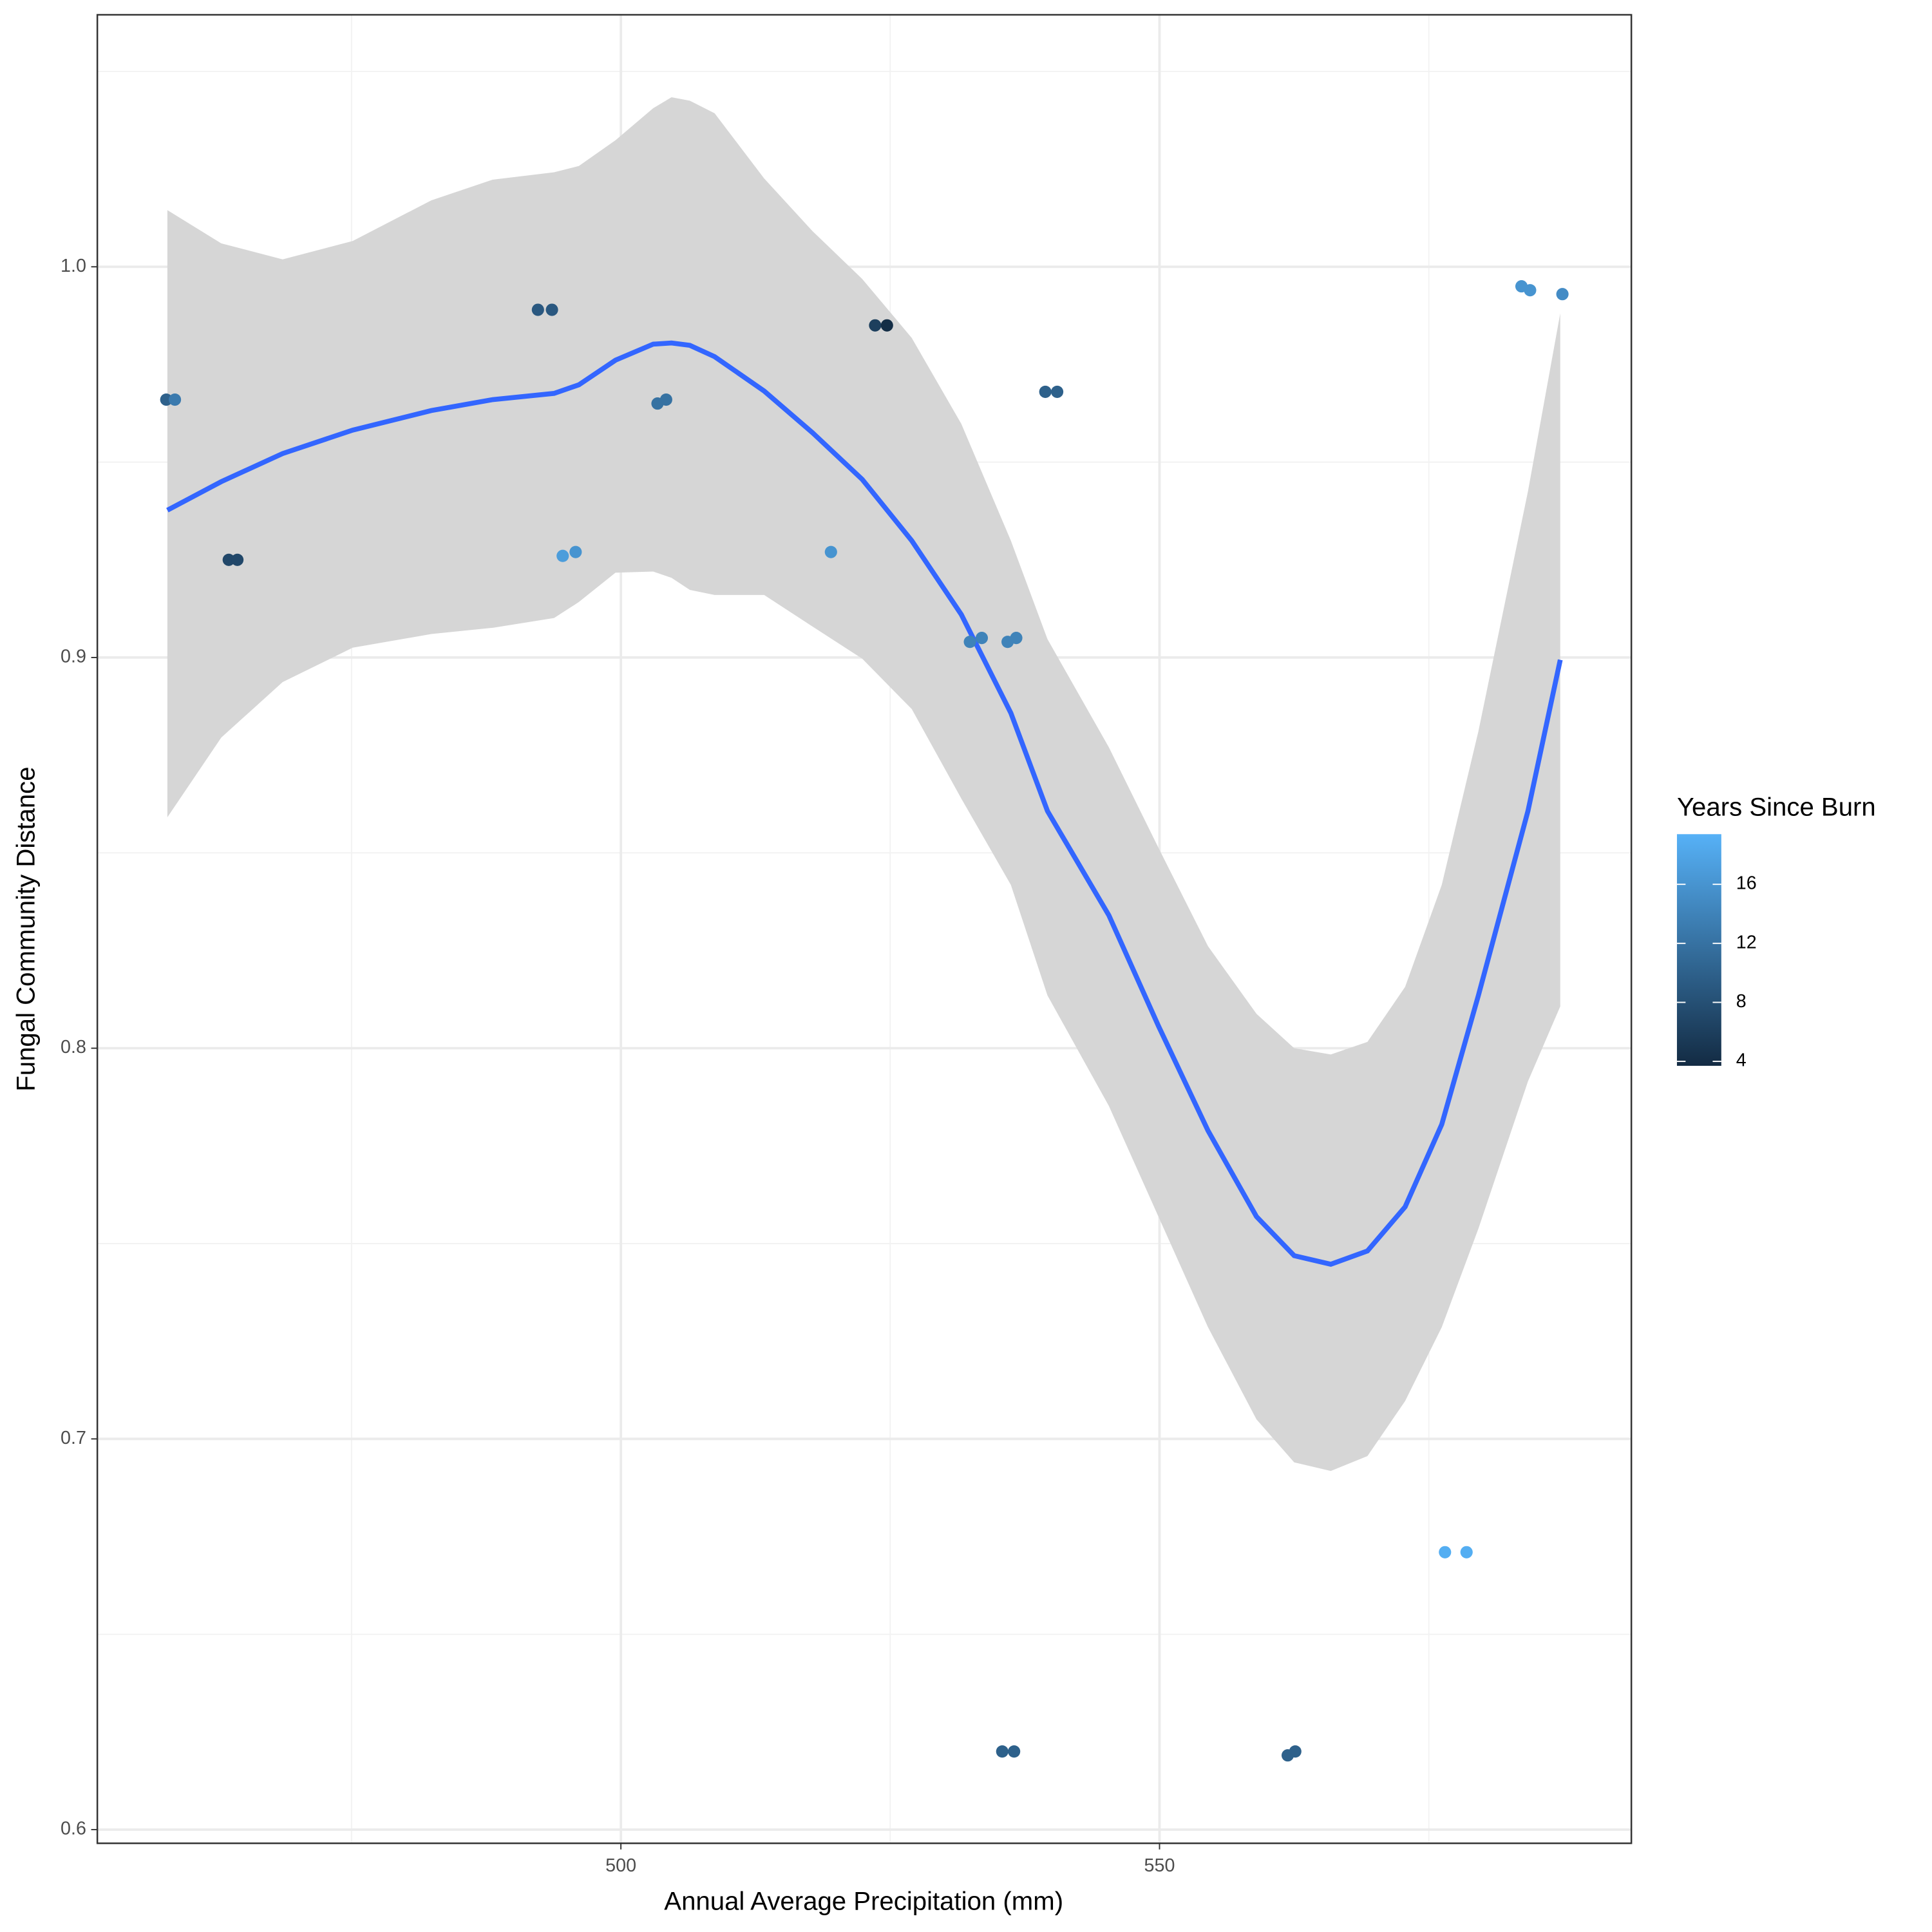  Describe the element at coordinates (1746, 883) in the screenshot. I see `colorbar-tick-label: 16` at that location.